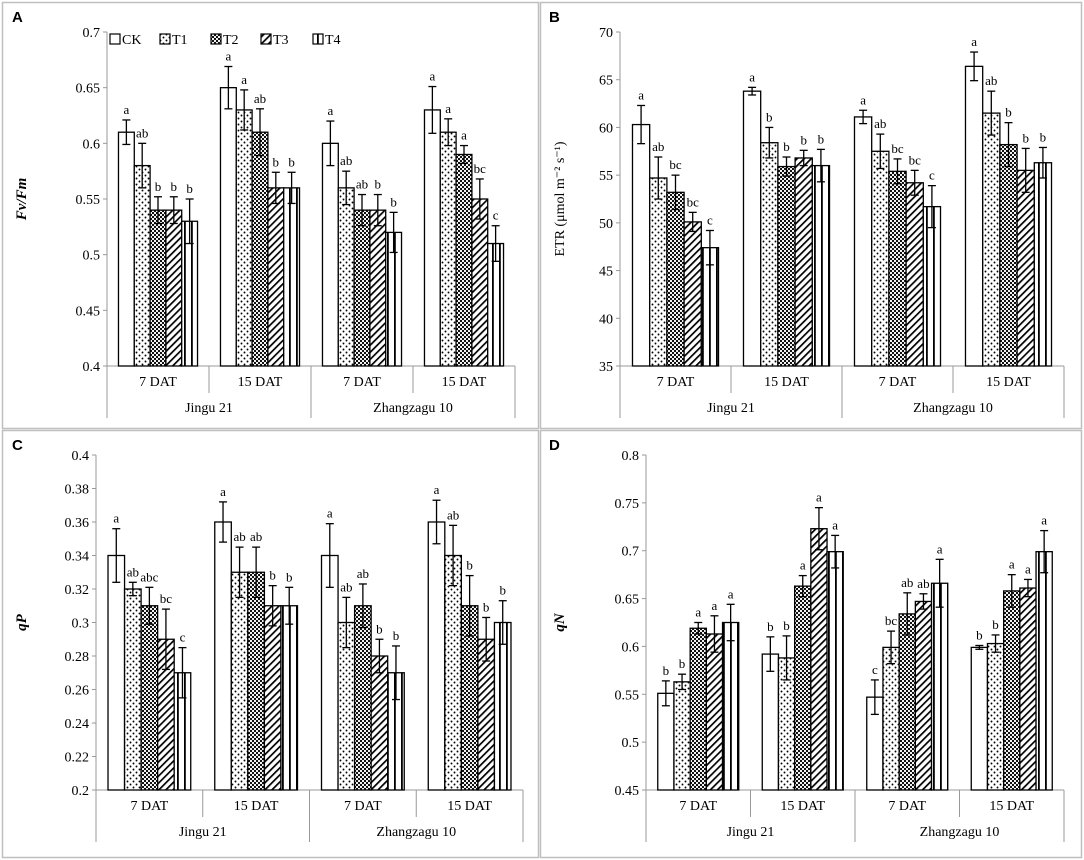 This screenshot has width=1084, height=860. Describe the element at coordinates (81, 456) in the screenshot. I see `y-tick-label: 0.4` at that location.